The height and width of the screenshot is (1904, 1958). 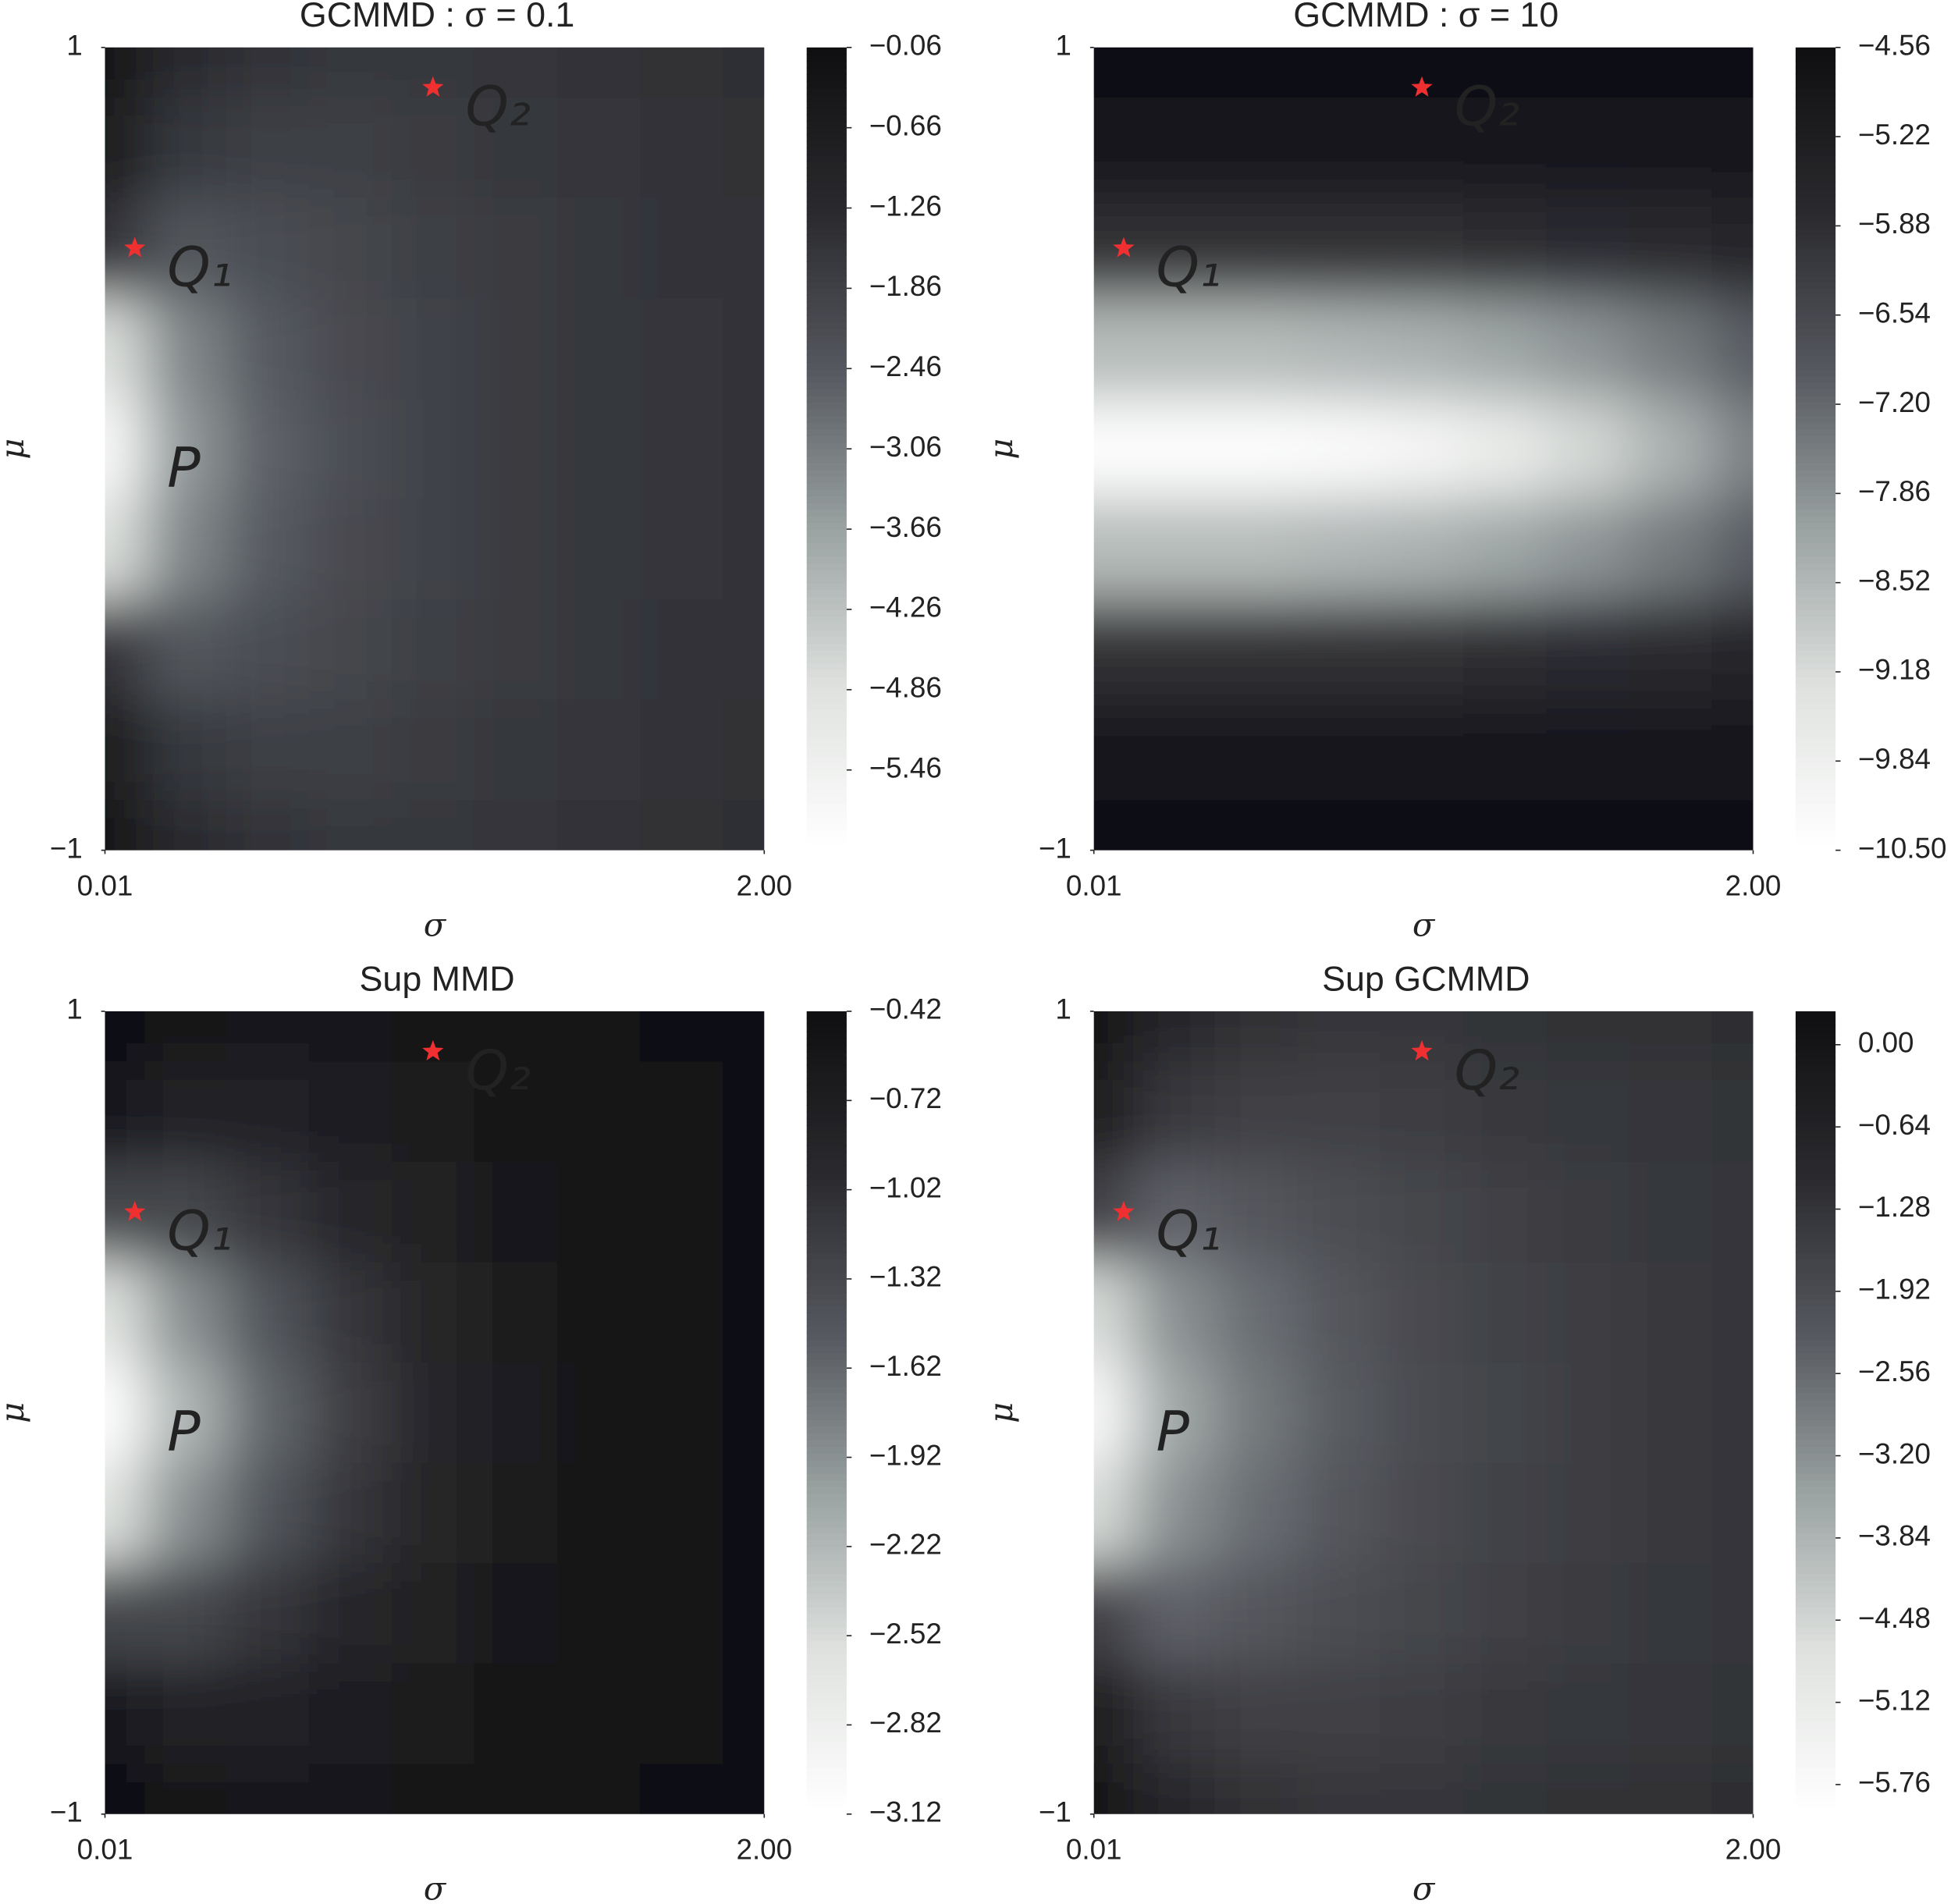 What do you see at coordinates (906, 1366) in the screenshot?
I see `colorbar-tick-label: −1.62` at bounding box center [906, 1366].